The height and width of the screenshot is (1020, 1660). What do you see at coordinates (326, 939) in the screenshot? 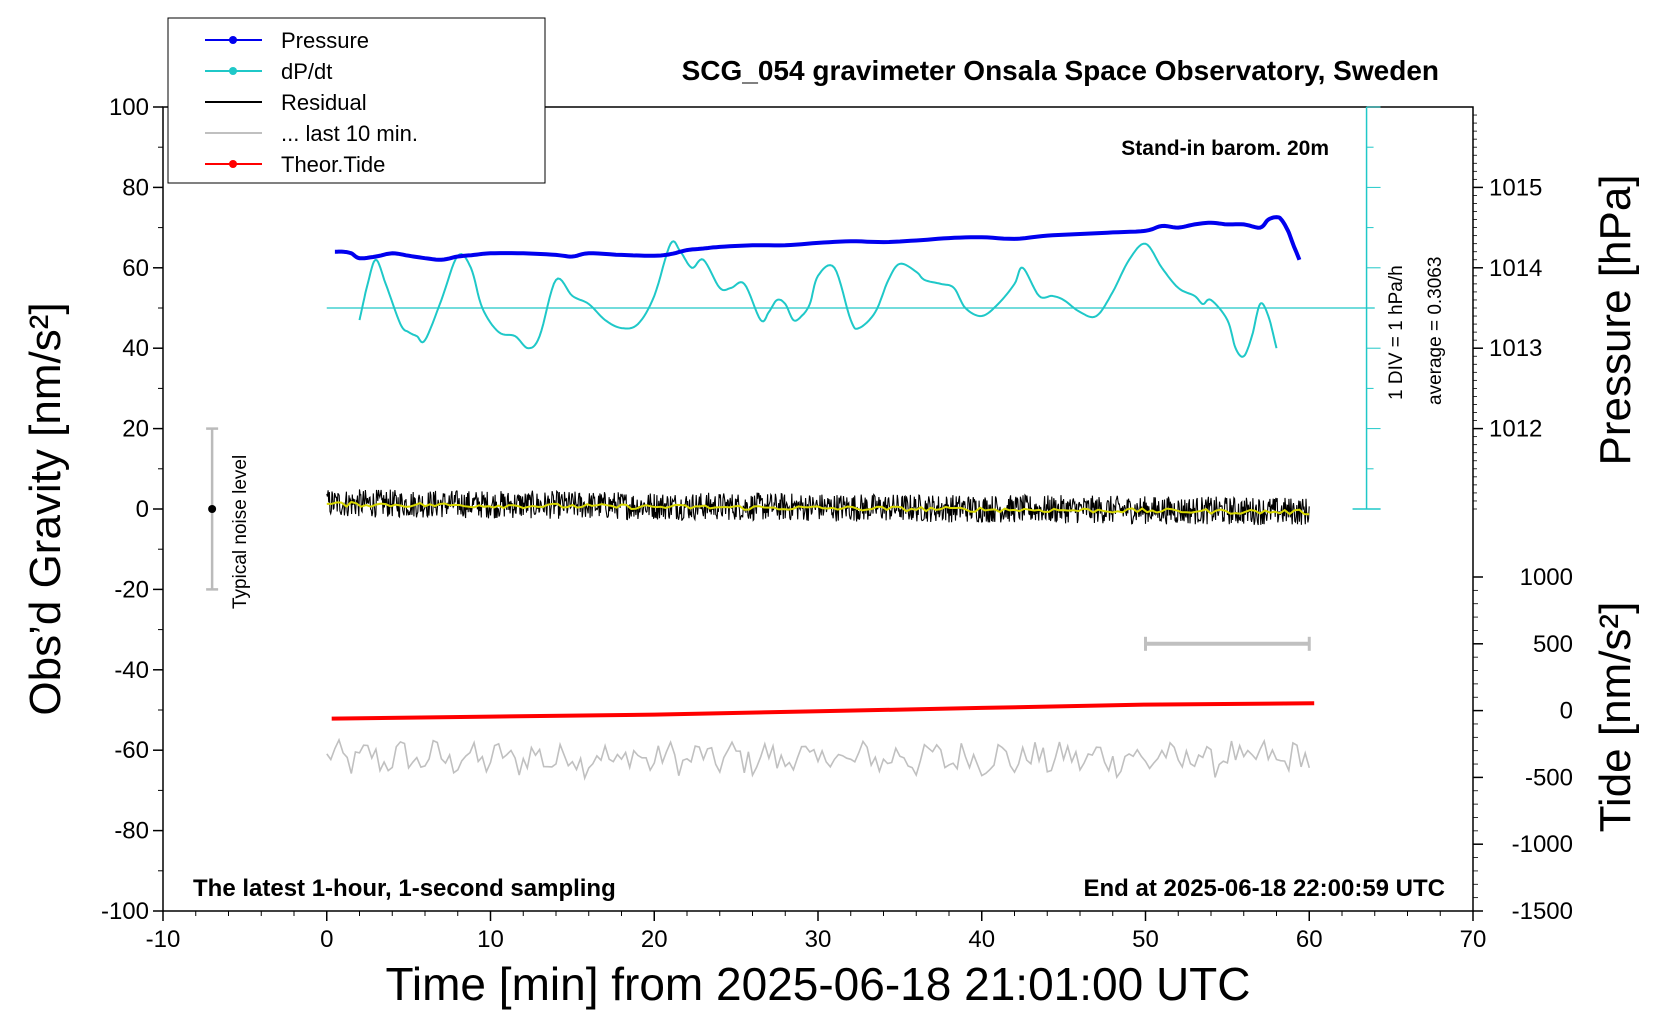
I see `x-tick-label: 0` at bounding box center [326, 939].